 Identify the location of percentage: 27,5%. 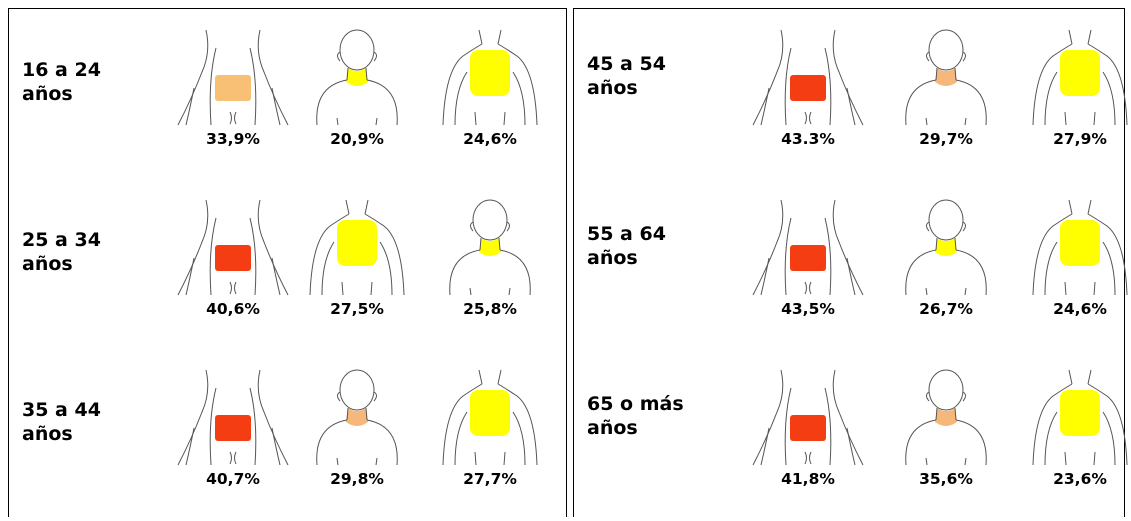
(357, 309).